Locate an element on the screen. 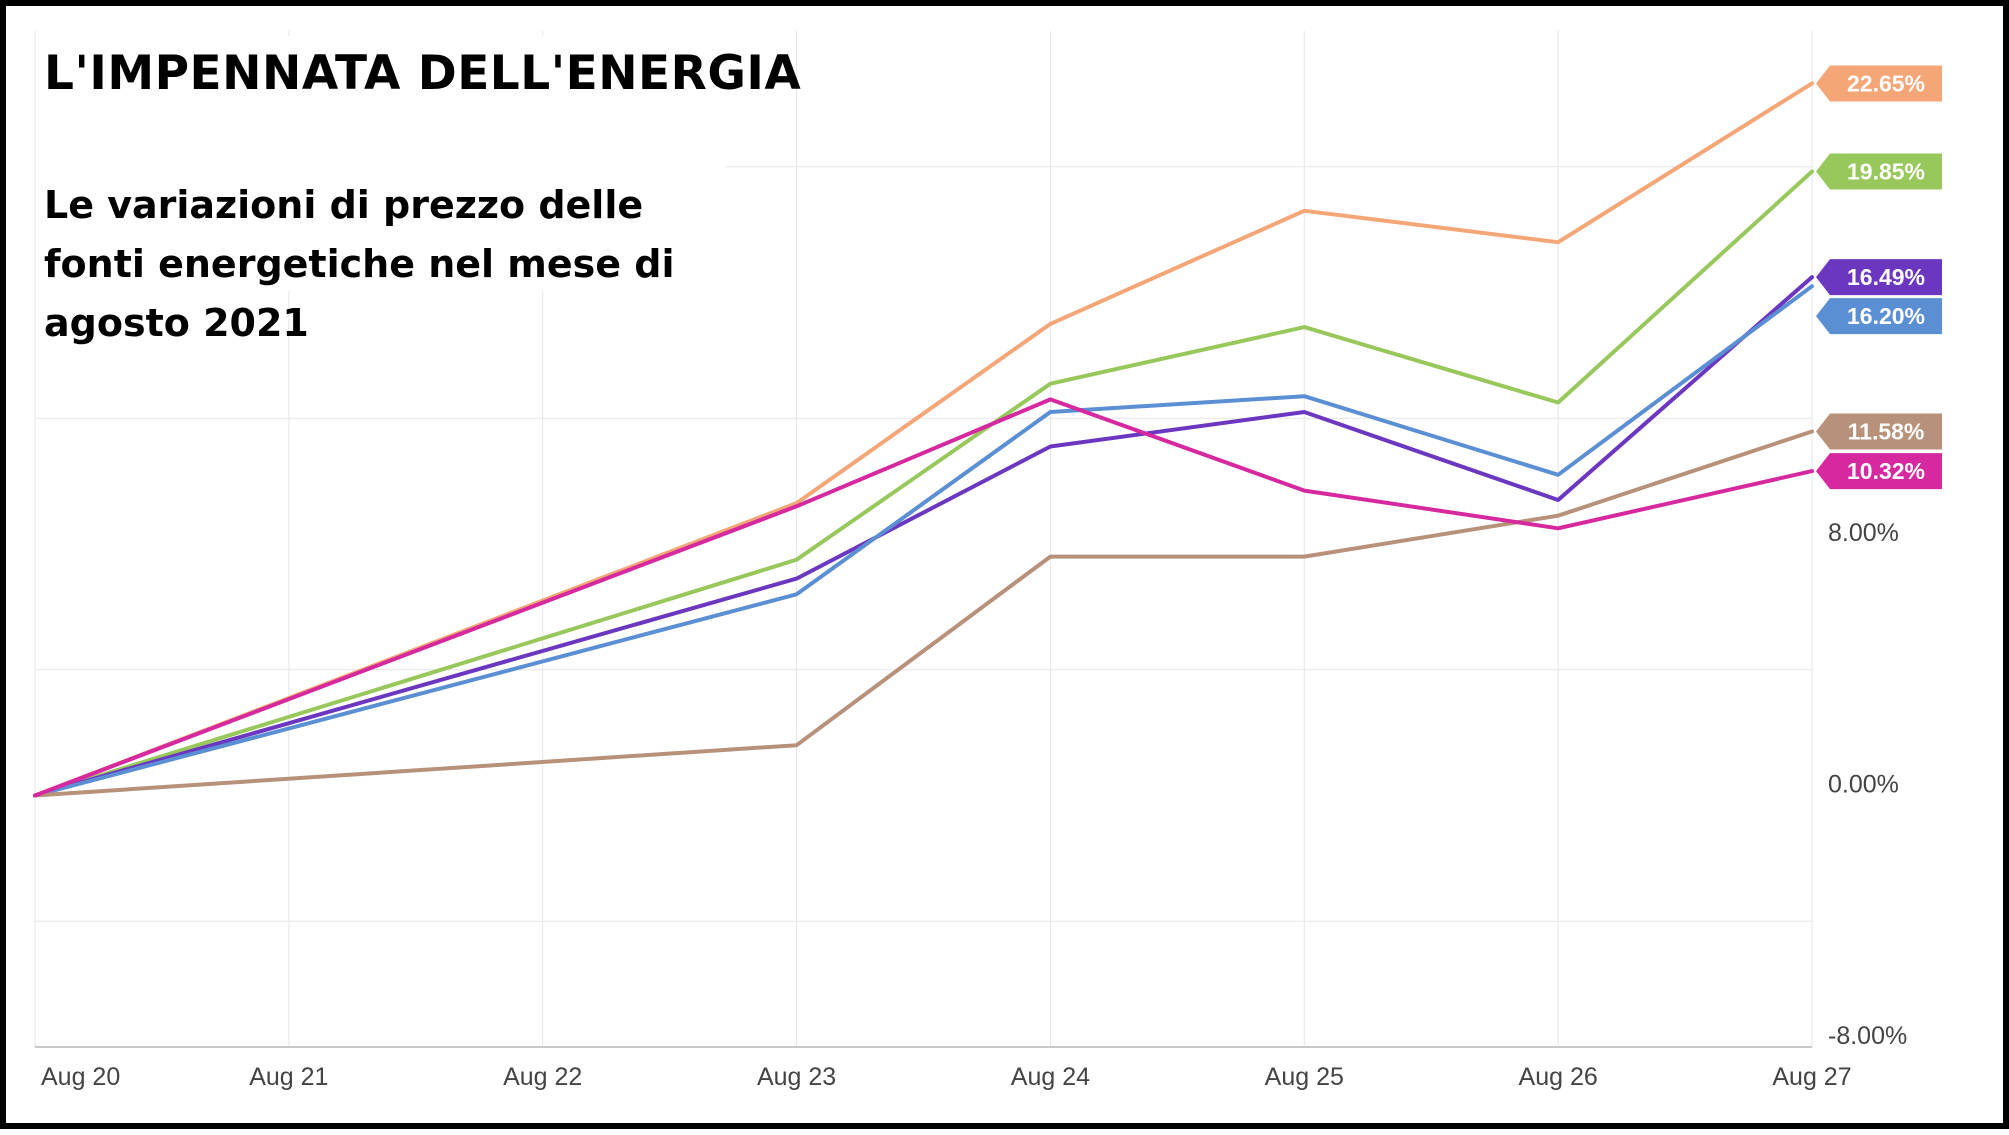  end-value-label: 16.20% is located at coordinates (1886, 316).